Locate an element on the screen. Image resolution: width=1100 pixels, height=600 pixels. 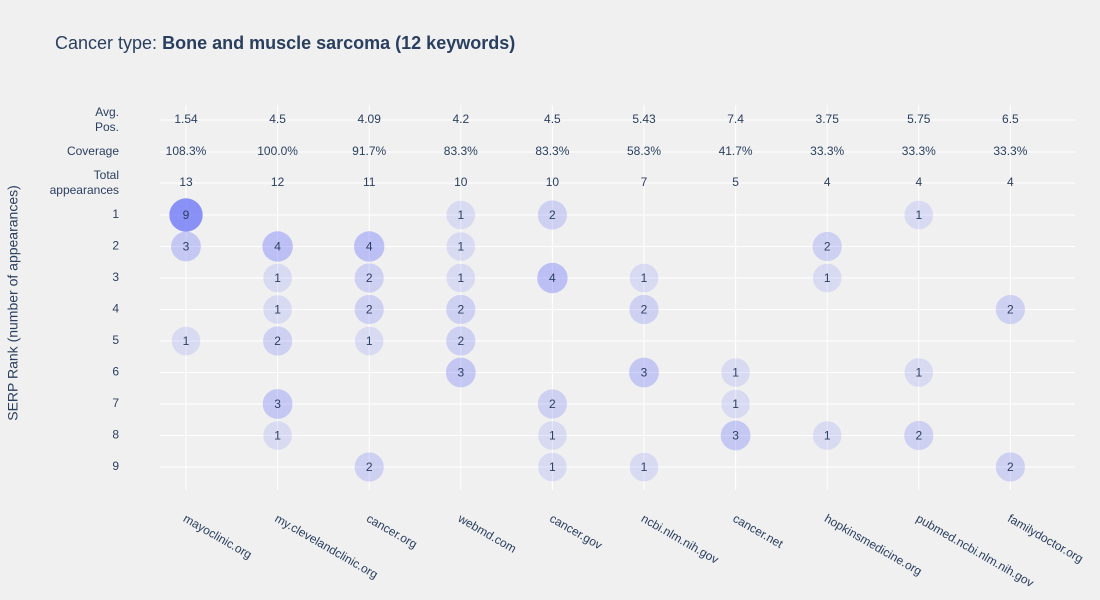
summary-value: 6.5 is located at coordinates (1010, 119).